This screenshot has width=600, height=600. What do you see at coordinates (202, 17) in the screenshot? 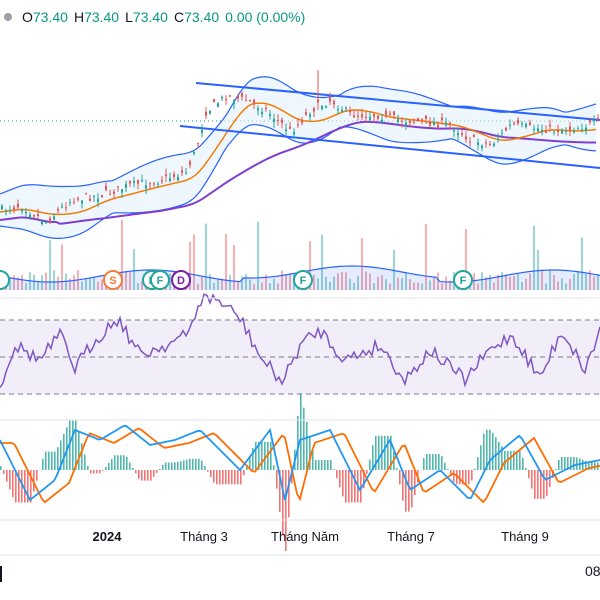
I see `close-value: 73.40` at bounding box center [202, 17].